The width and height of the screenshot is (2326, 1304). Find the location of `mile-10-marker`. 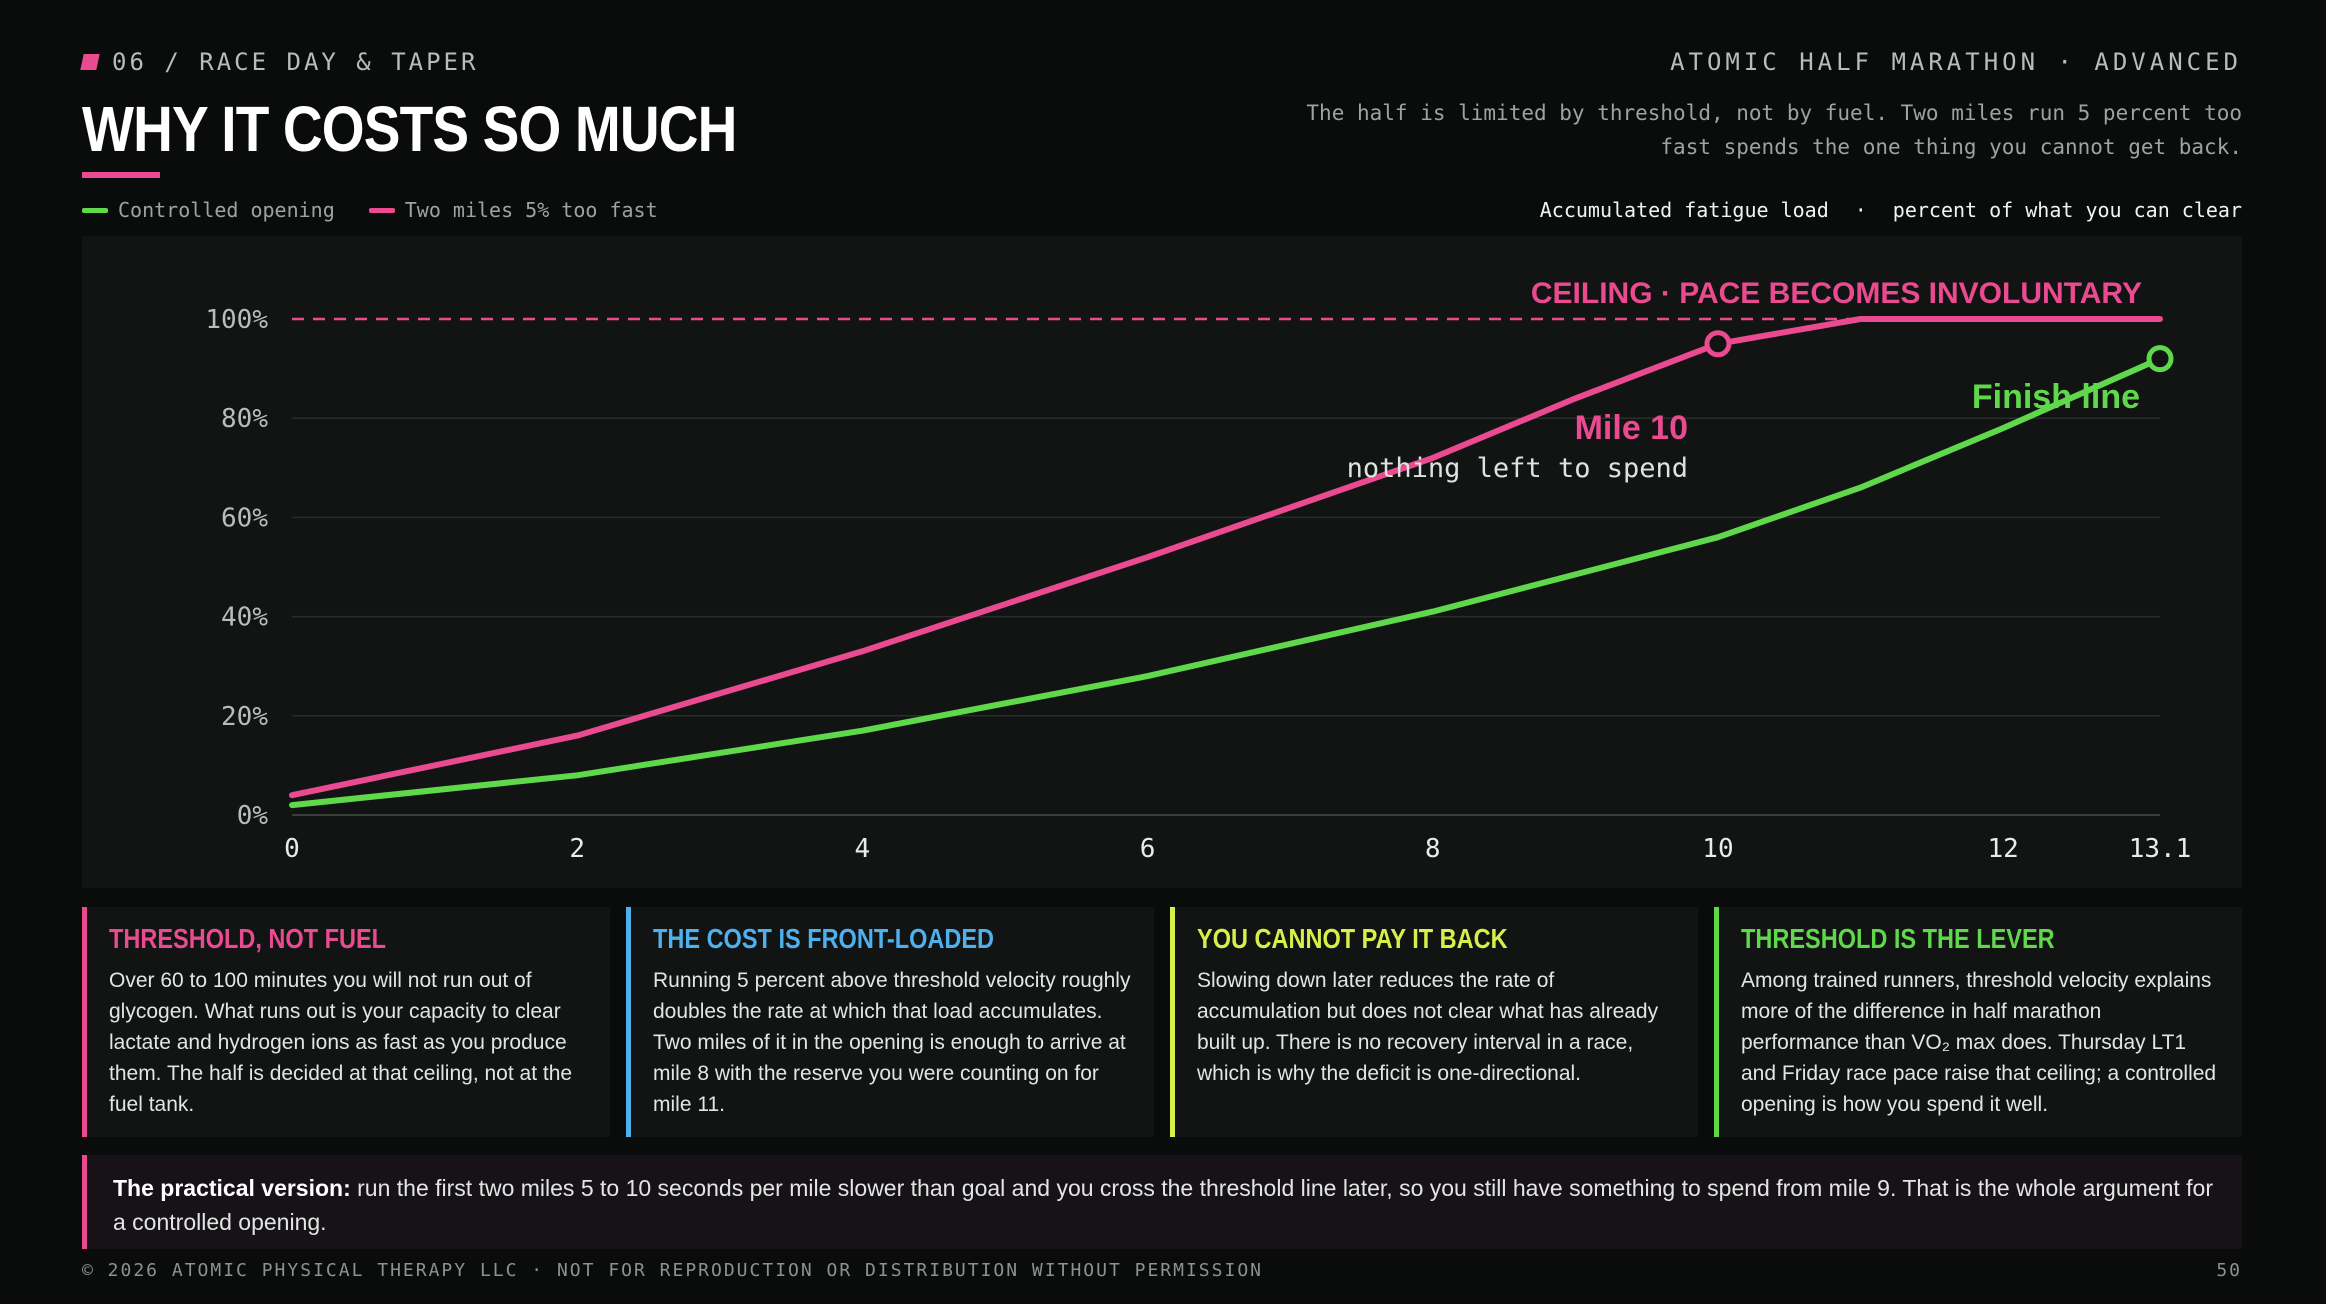

mile-10-marker is located at coordinates (1718, 344).